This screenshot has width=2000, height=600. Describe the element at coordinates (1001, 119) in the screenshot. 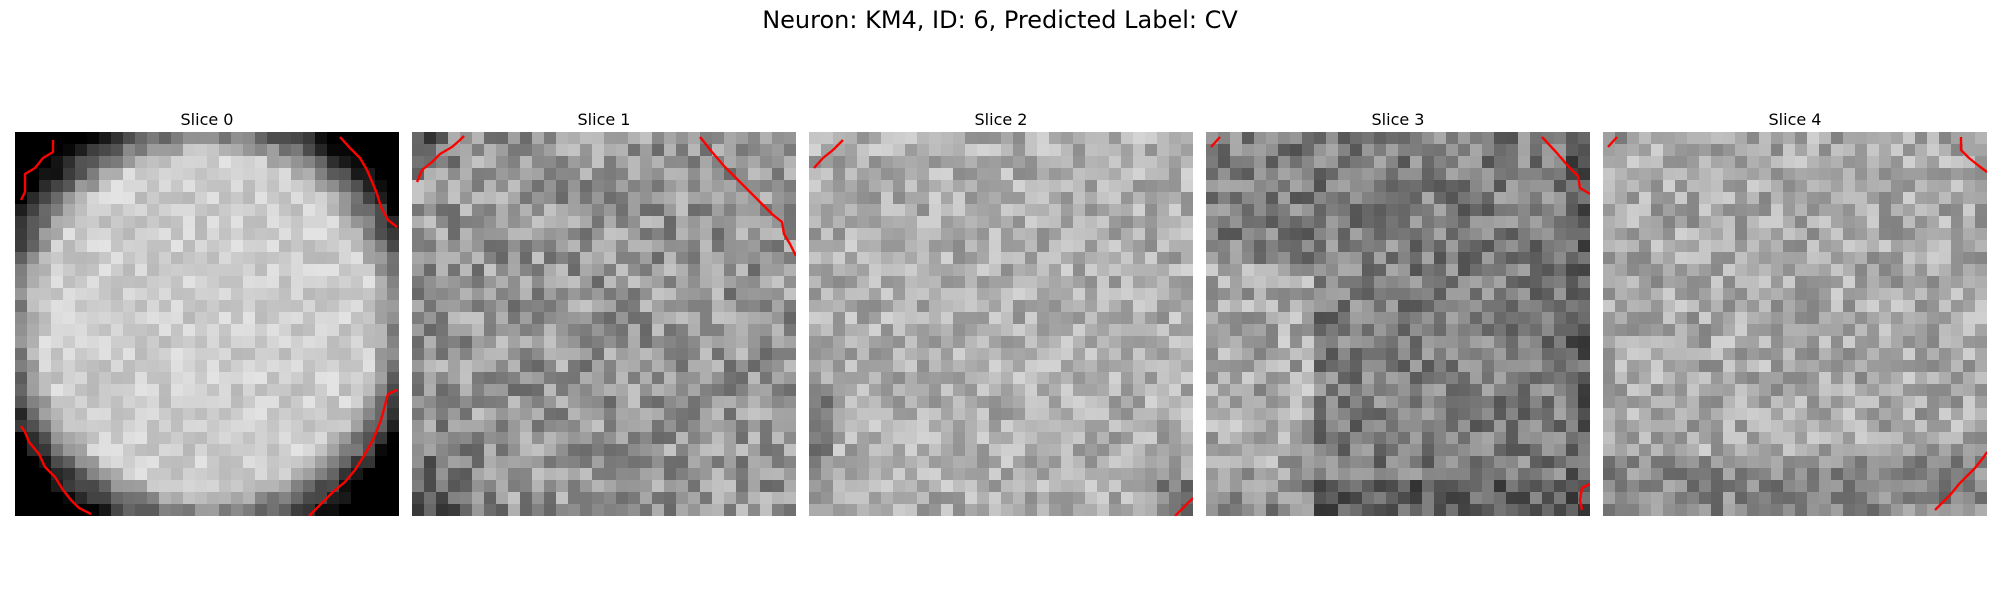

I see `slice-title-2: Slice 2` at that location.